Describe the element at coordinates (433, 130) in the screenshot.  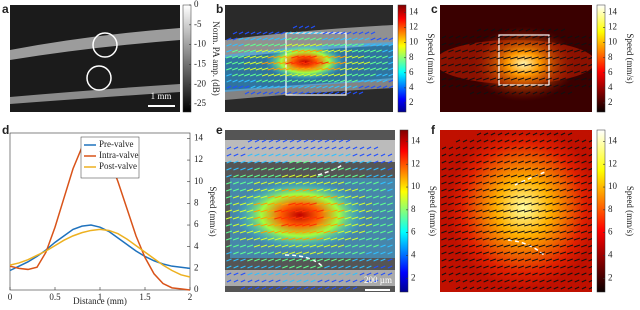
I see `panel-letter: f` at that location.